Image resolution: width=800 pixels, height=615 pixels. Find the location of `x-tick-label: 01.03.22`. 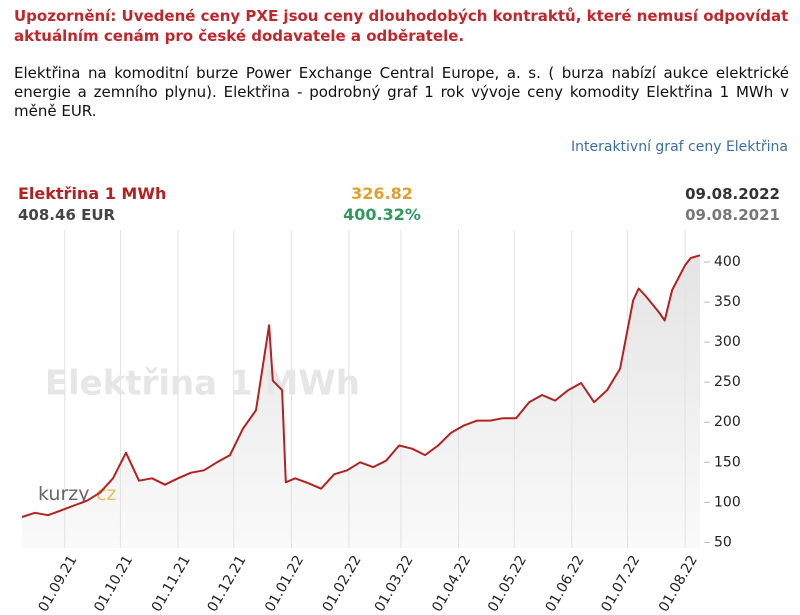

x-tick-label: 01.03.22 is located at coordinates (394, 584).